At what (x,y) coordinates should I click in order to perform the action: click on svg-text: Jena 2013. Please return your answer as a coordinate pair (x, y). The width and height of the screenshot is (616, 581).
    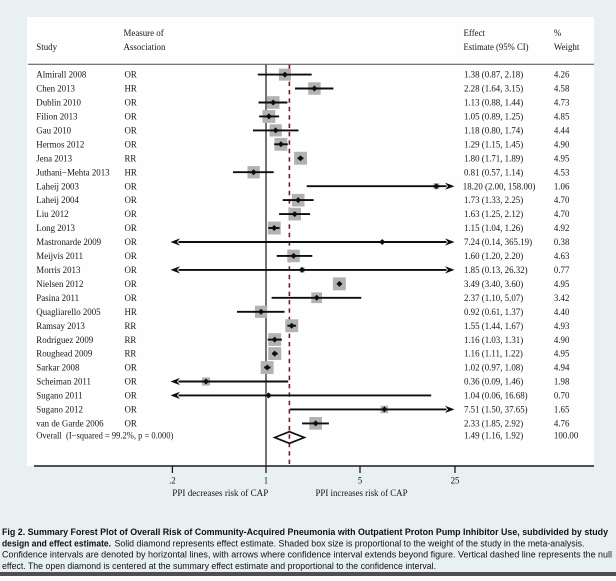
    Looking at the image, I should click on (54, 158).